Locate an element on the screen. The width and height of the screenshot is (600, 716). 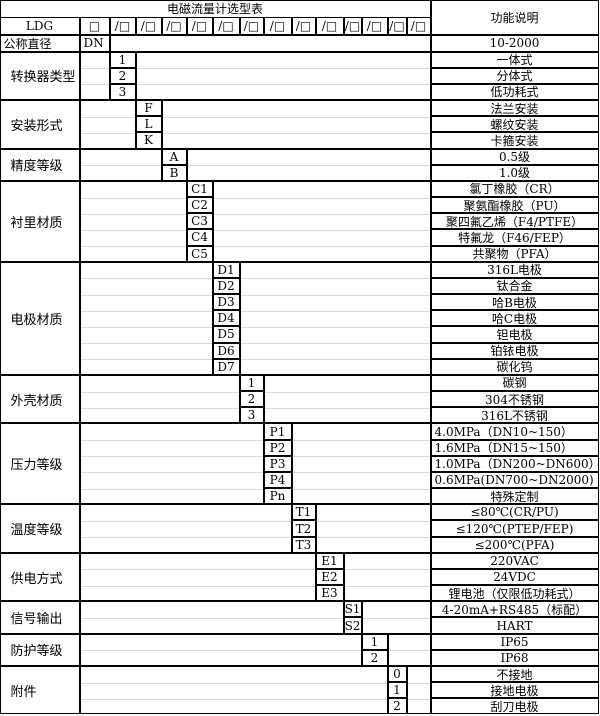
option-code: C1 is located at coordinates (199, 189).